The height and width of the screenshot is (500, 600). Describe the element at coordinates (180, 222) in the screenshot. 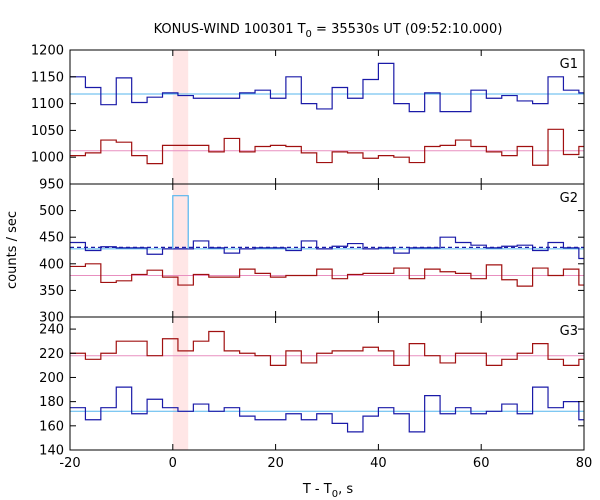

I see `panel-G2-spike` at that location.